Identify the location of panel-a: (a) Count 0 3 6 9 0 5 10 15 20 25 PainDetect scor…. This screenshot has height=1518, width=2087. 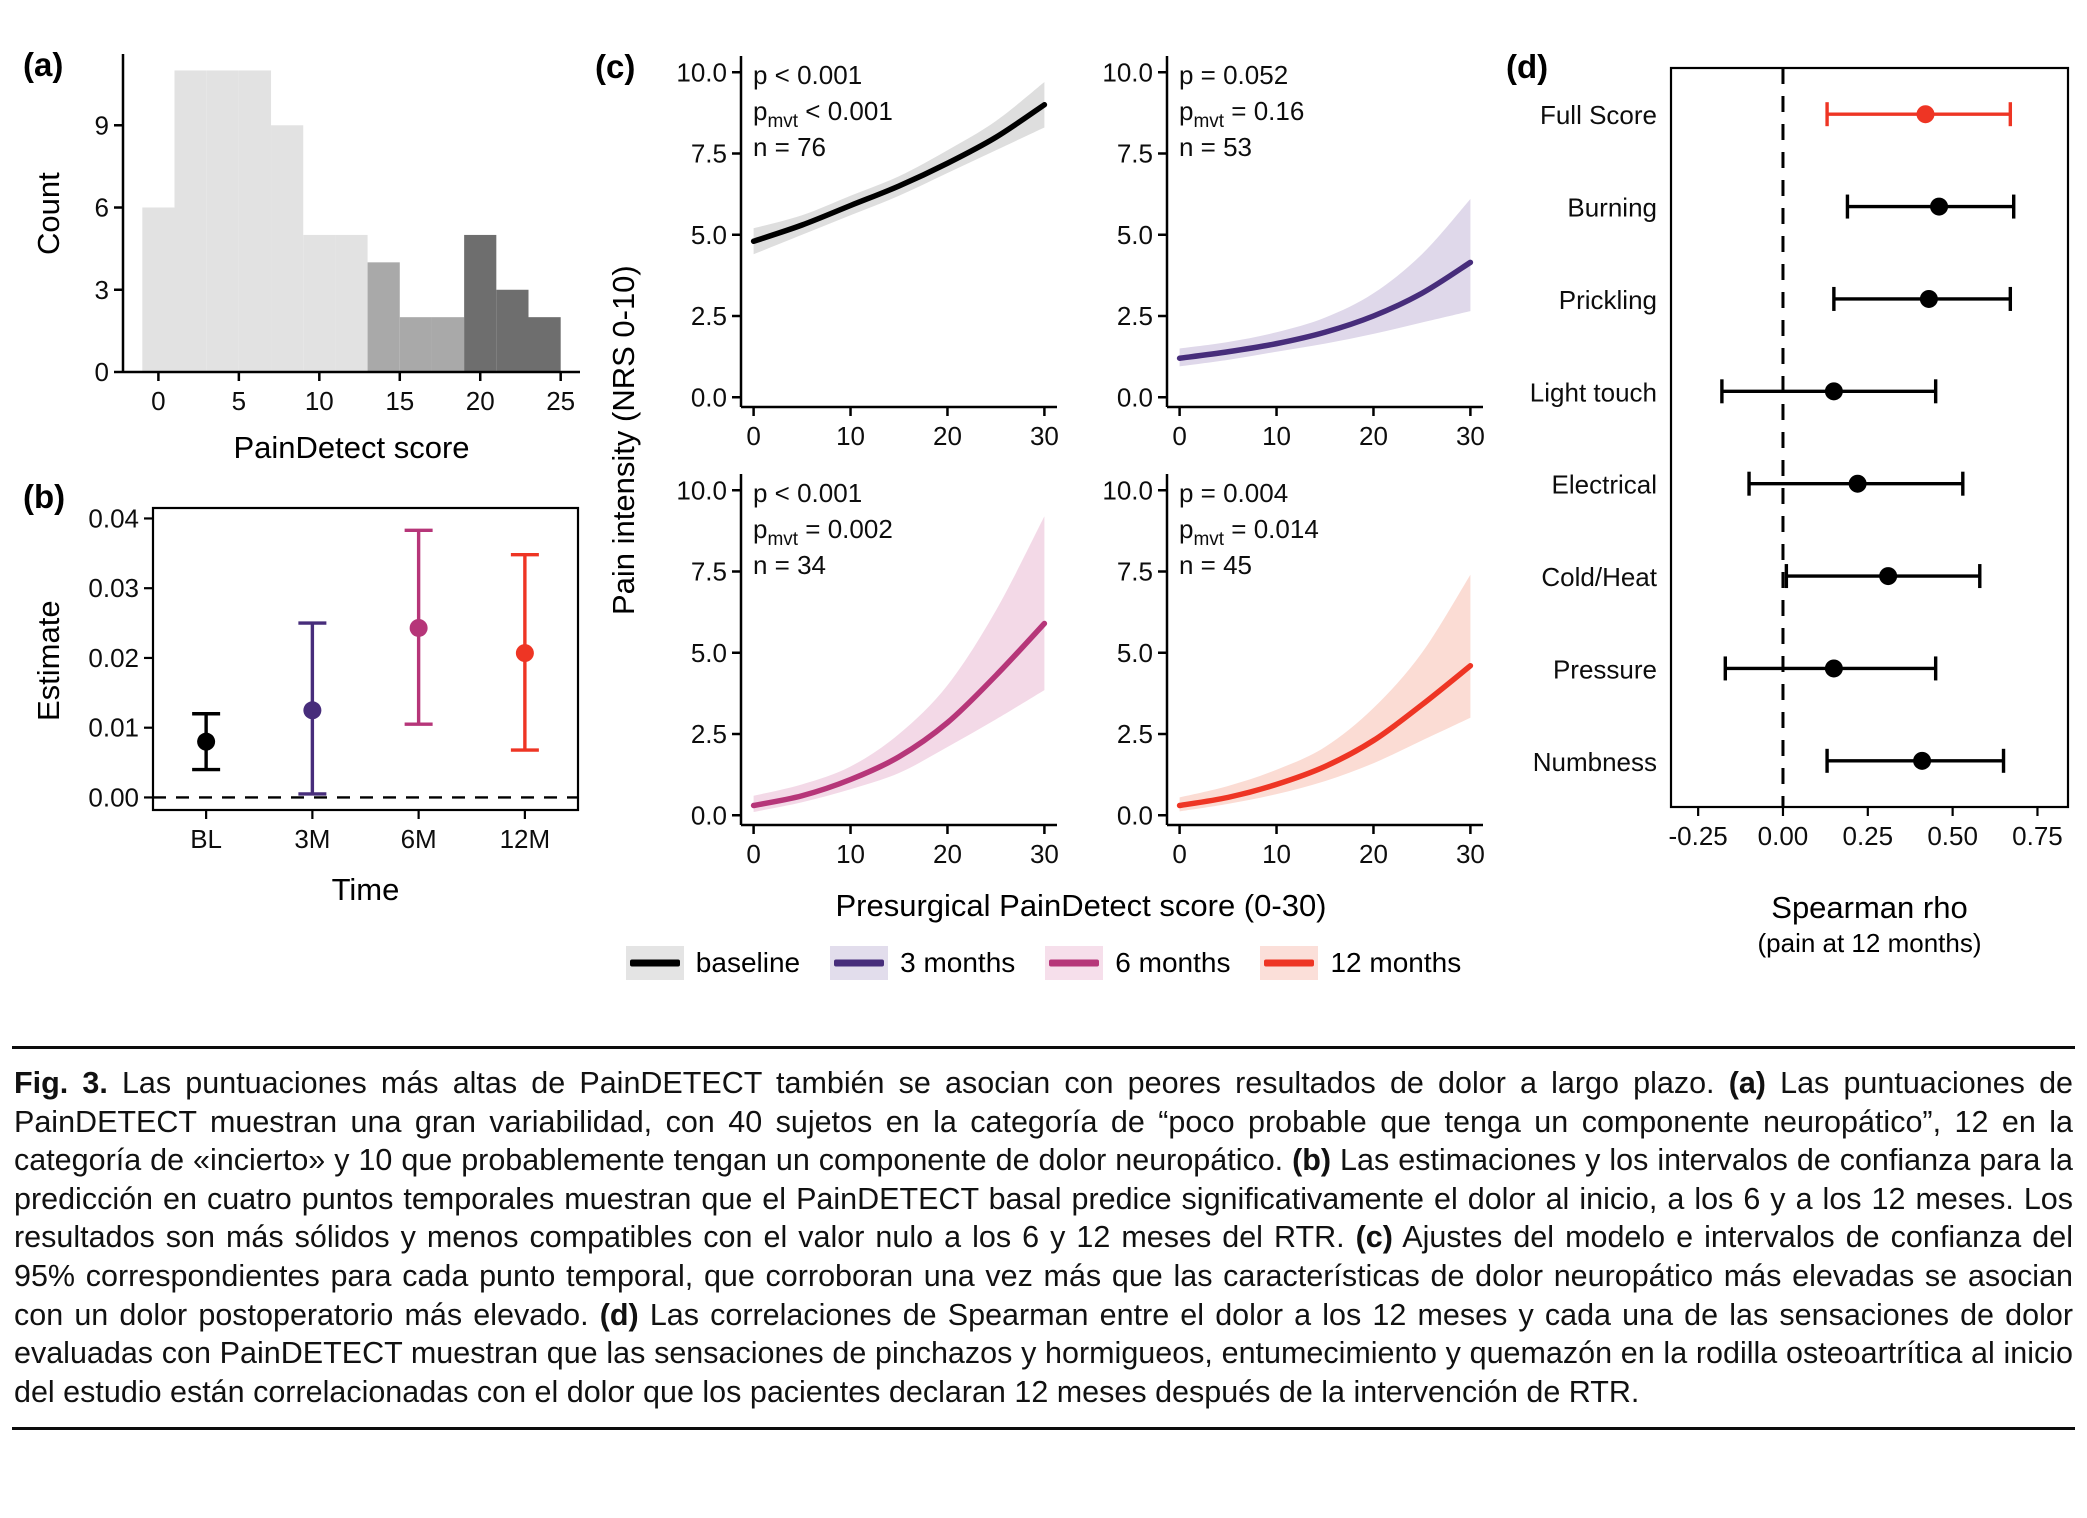
(305, 252).